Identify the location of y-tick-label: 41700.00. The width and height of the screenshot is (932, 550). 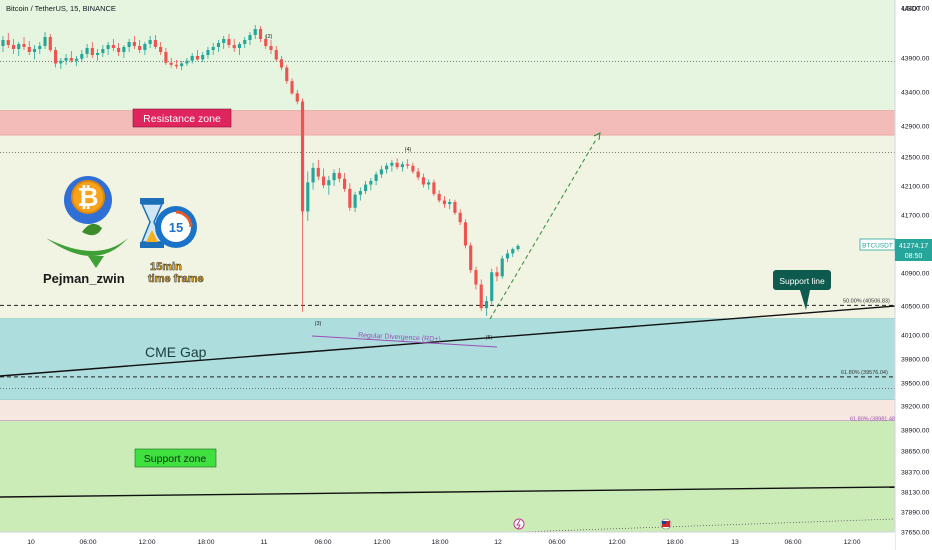
(915, 216).